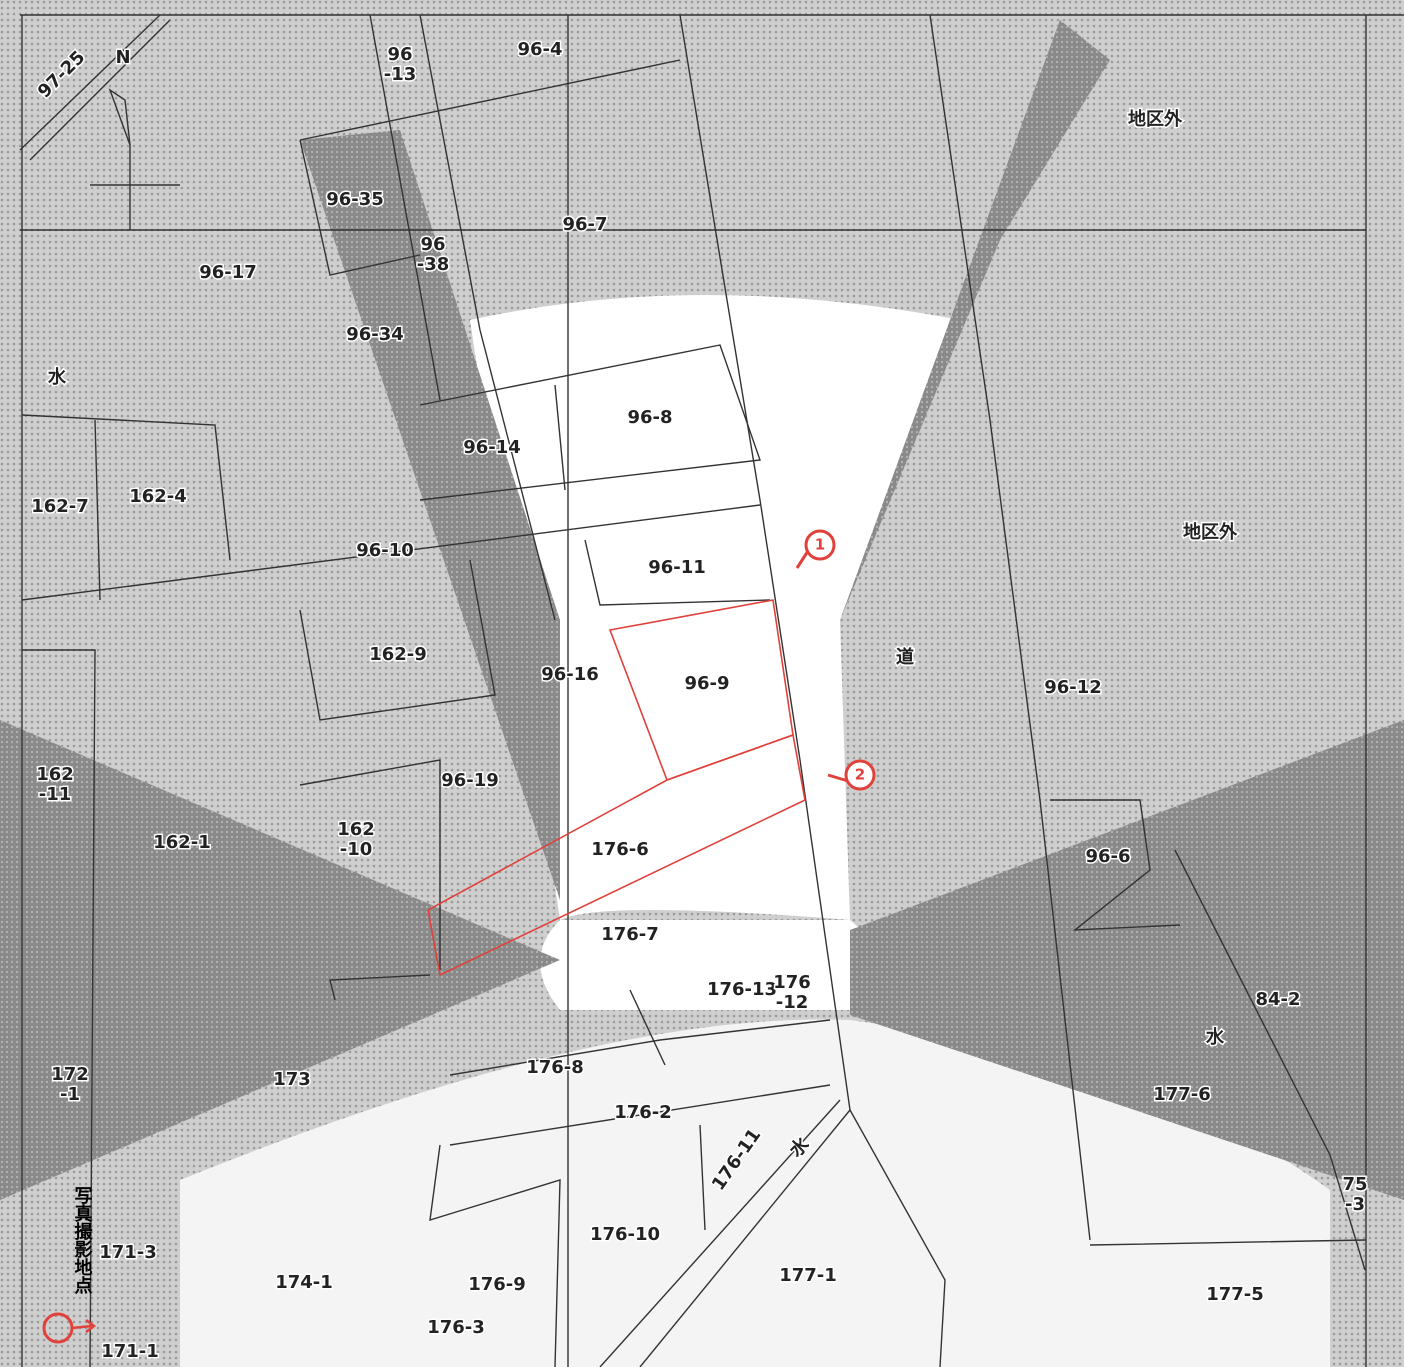 The width and height of the screenshot is (1404, 1367). Describe the element at coordinates (375, 334) in the screenshot. I see `parcel-label: 96-34` at that location.